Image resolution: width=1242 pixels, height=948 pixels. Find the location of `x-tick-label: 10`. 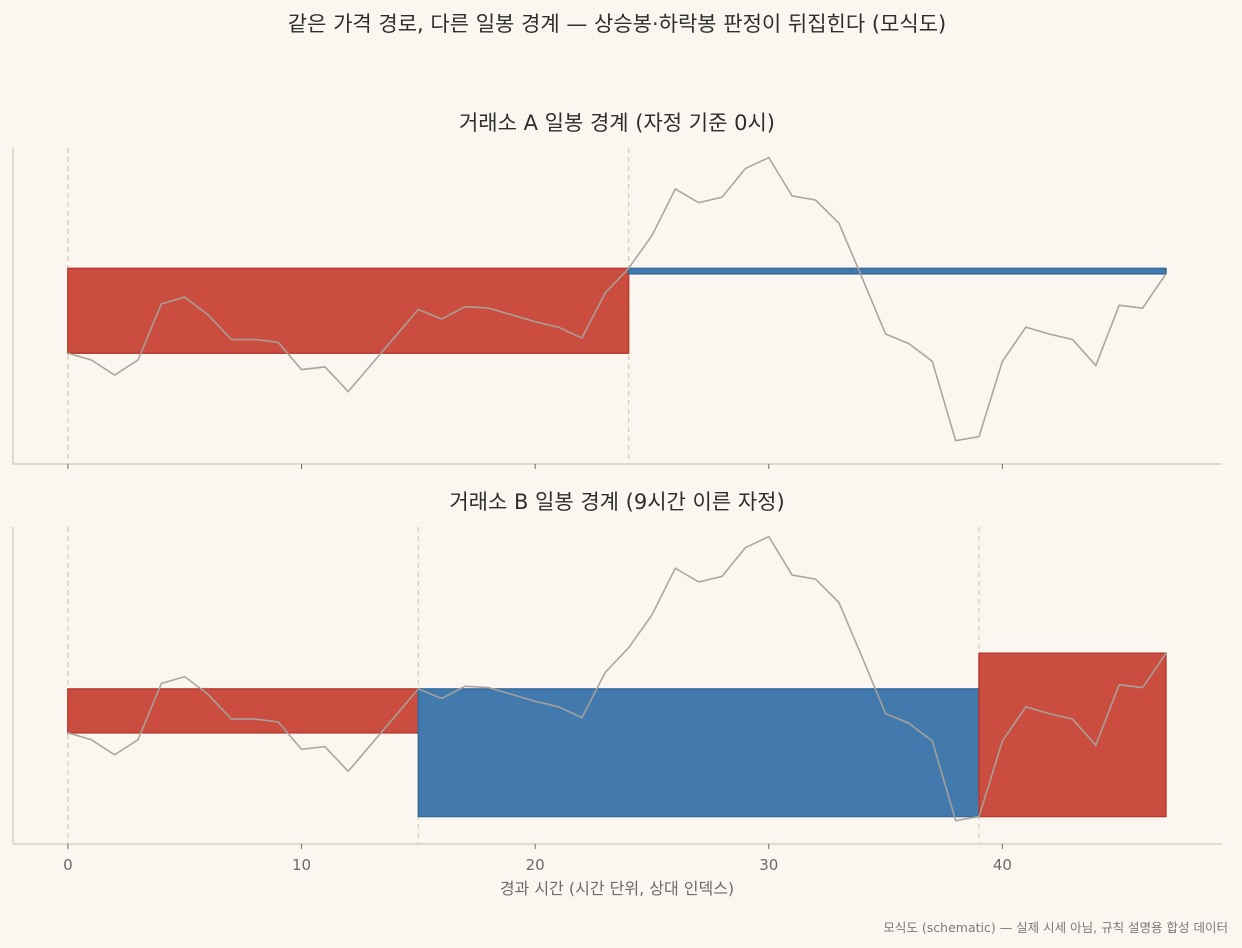

x-tick-label: 10 is located at coordinates (301, 865).